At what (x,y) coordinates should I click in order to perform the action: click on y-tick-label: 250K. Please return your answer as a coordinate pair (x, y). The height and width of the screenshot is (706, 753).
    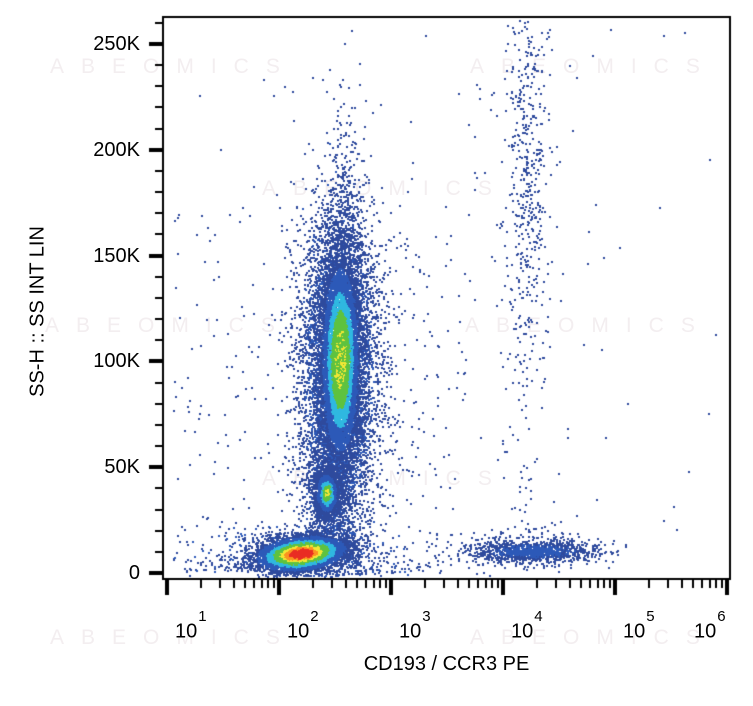
    Looking at the image, I should click on (116, 44).